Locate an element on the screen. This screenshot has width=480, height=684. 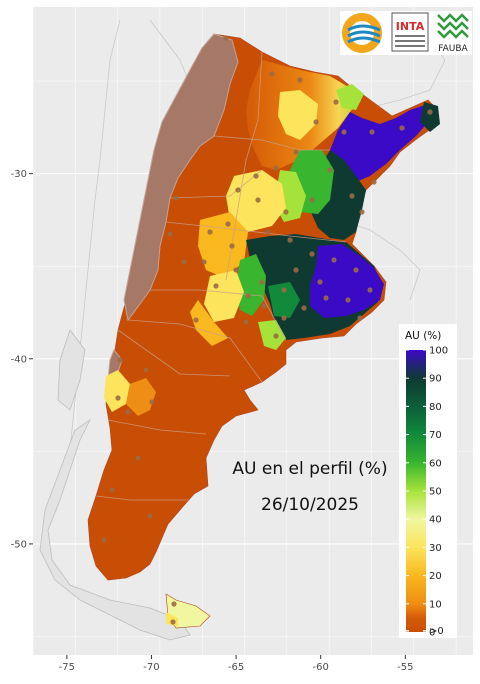
patagonia-orange is located at coordinates (141, 397).